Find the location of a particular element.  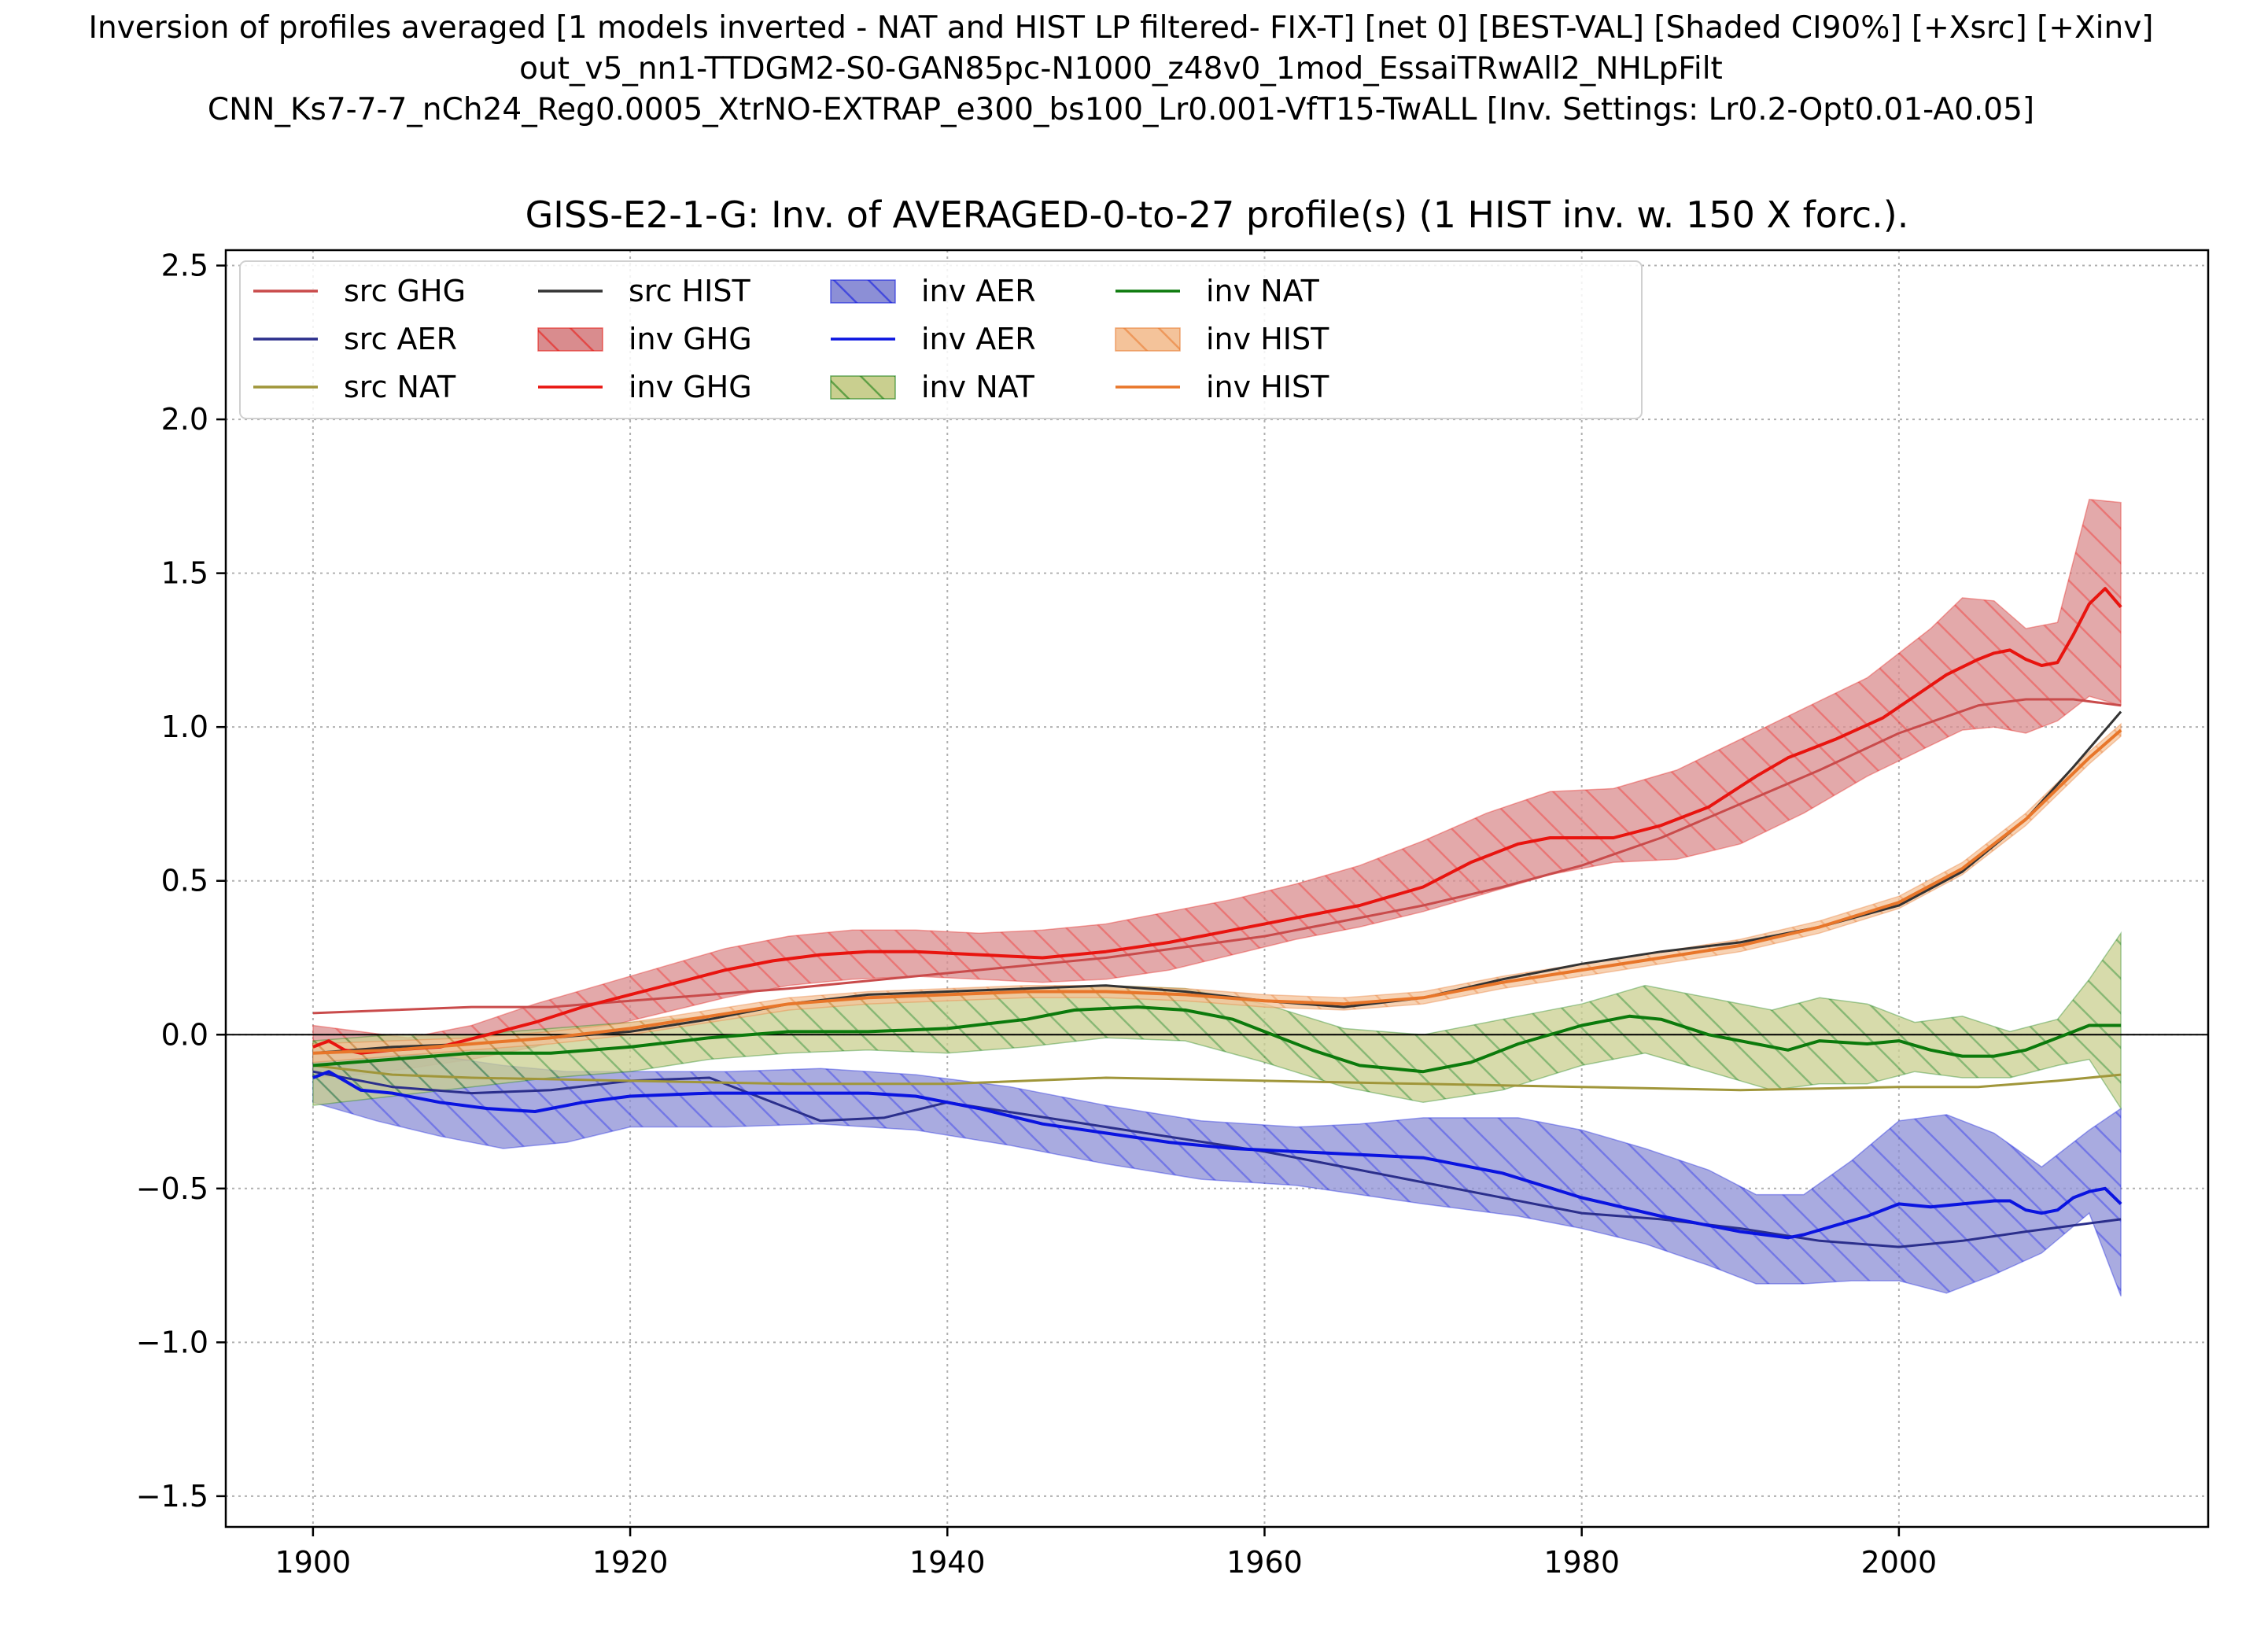

legend-entry-inv-nat-line: inv NAT is located at coordinates (1217, 291).